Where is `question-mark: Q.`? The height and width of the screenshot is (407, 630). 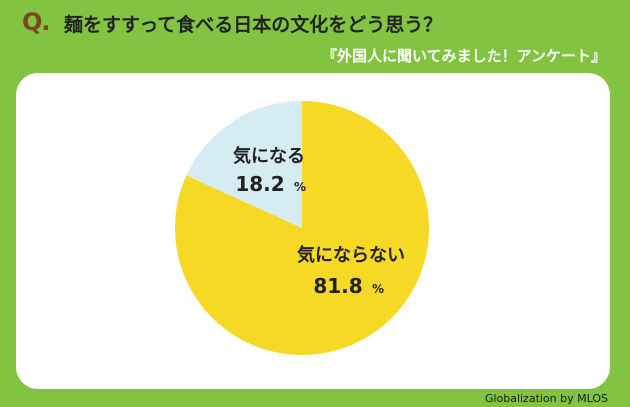
question-mark: Q. is located at coordinates (36, 22).